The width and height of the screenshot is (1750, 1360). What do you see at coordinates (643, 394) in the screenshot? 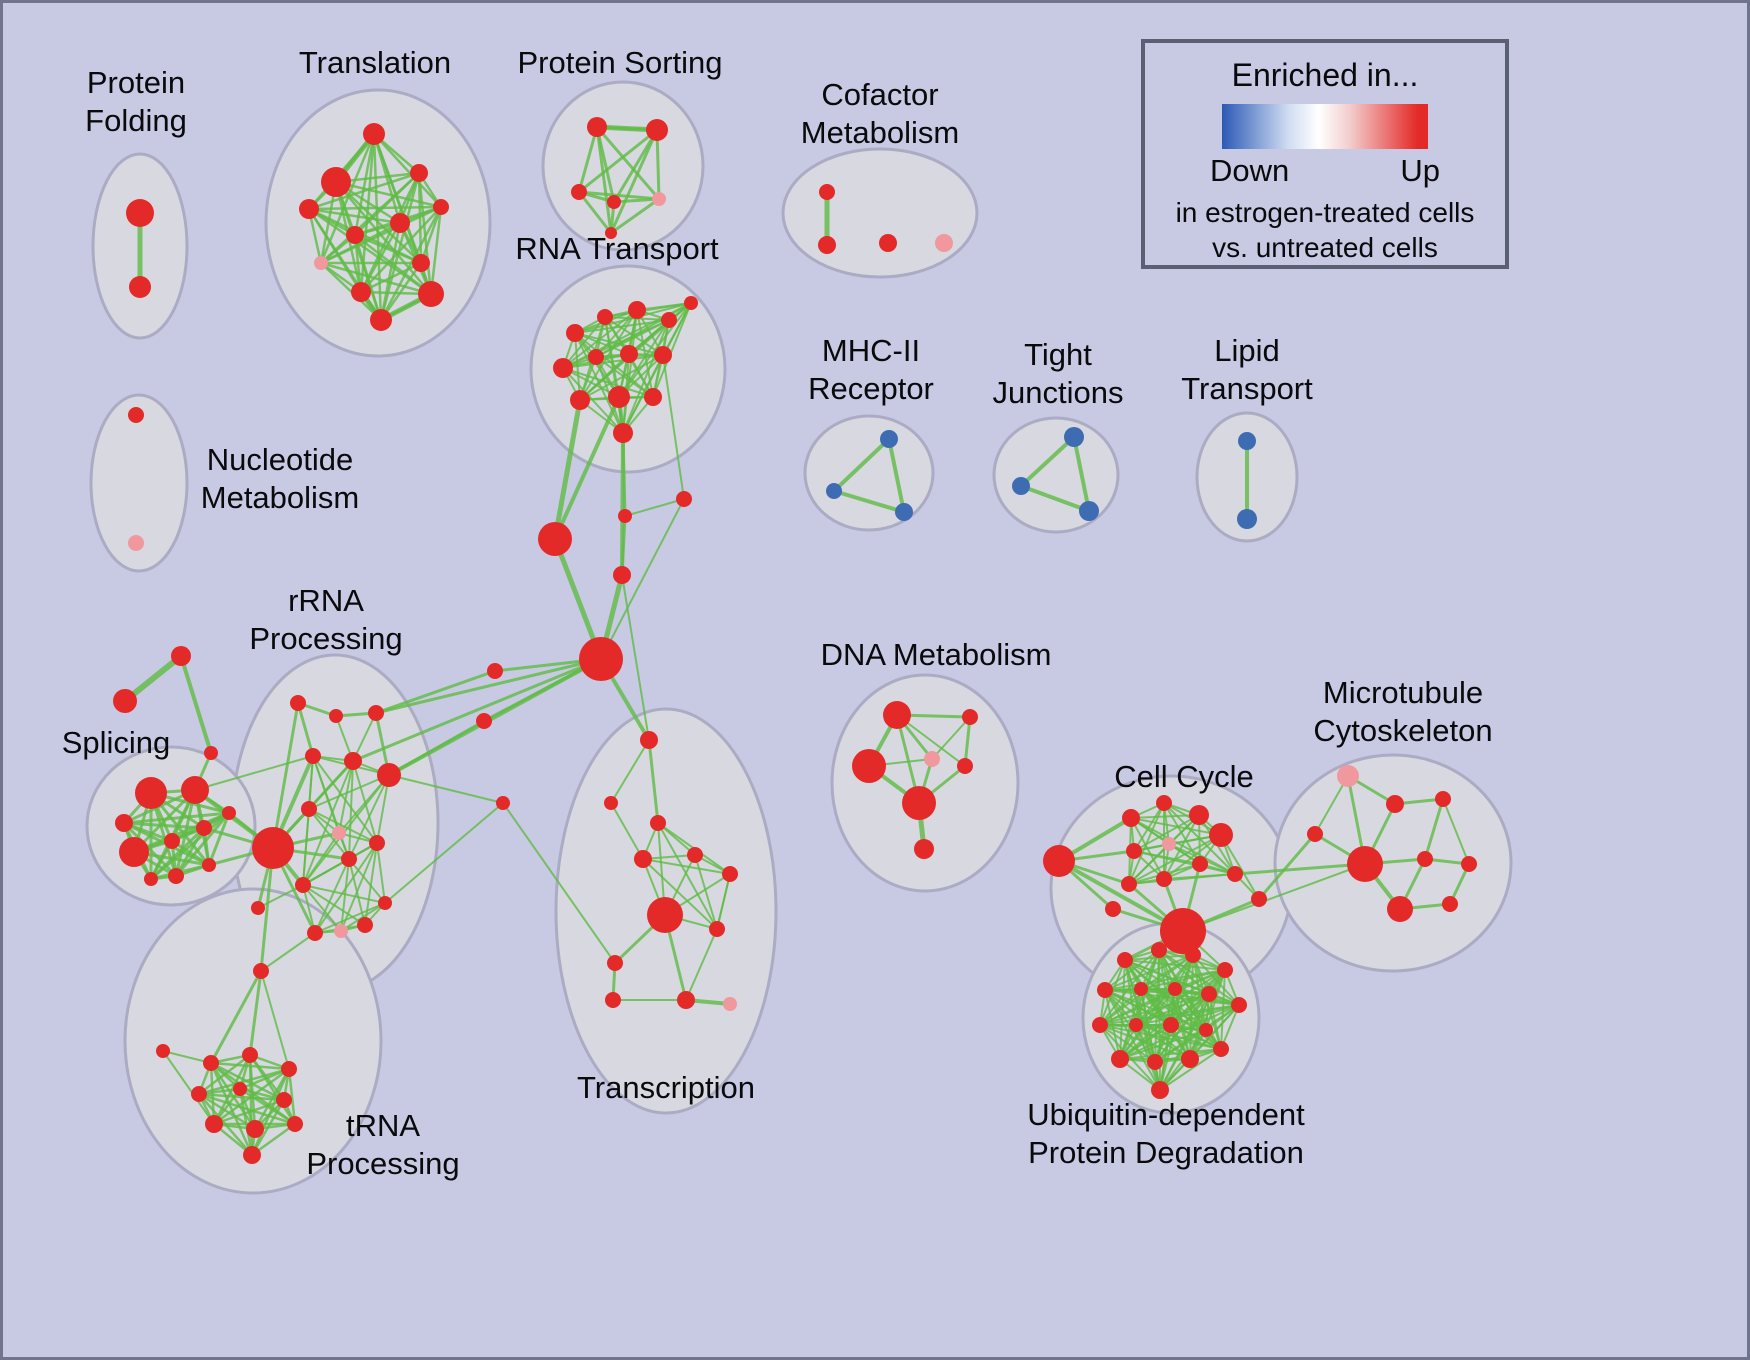
I see `edge-rt9-rt13` at bounding box center [643, 394].